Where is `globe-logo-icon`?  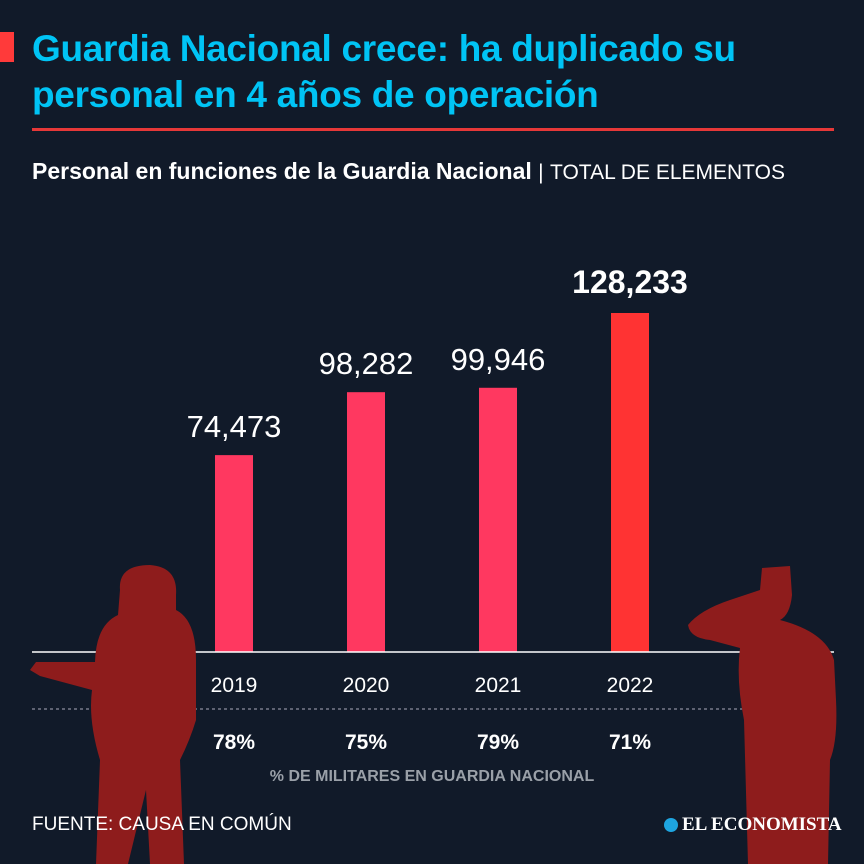
globe-logo-icon is located at coordinates (671, 825).